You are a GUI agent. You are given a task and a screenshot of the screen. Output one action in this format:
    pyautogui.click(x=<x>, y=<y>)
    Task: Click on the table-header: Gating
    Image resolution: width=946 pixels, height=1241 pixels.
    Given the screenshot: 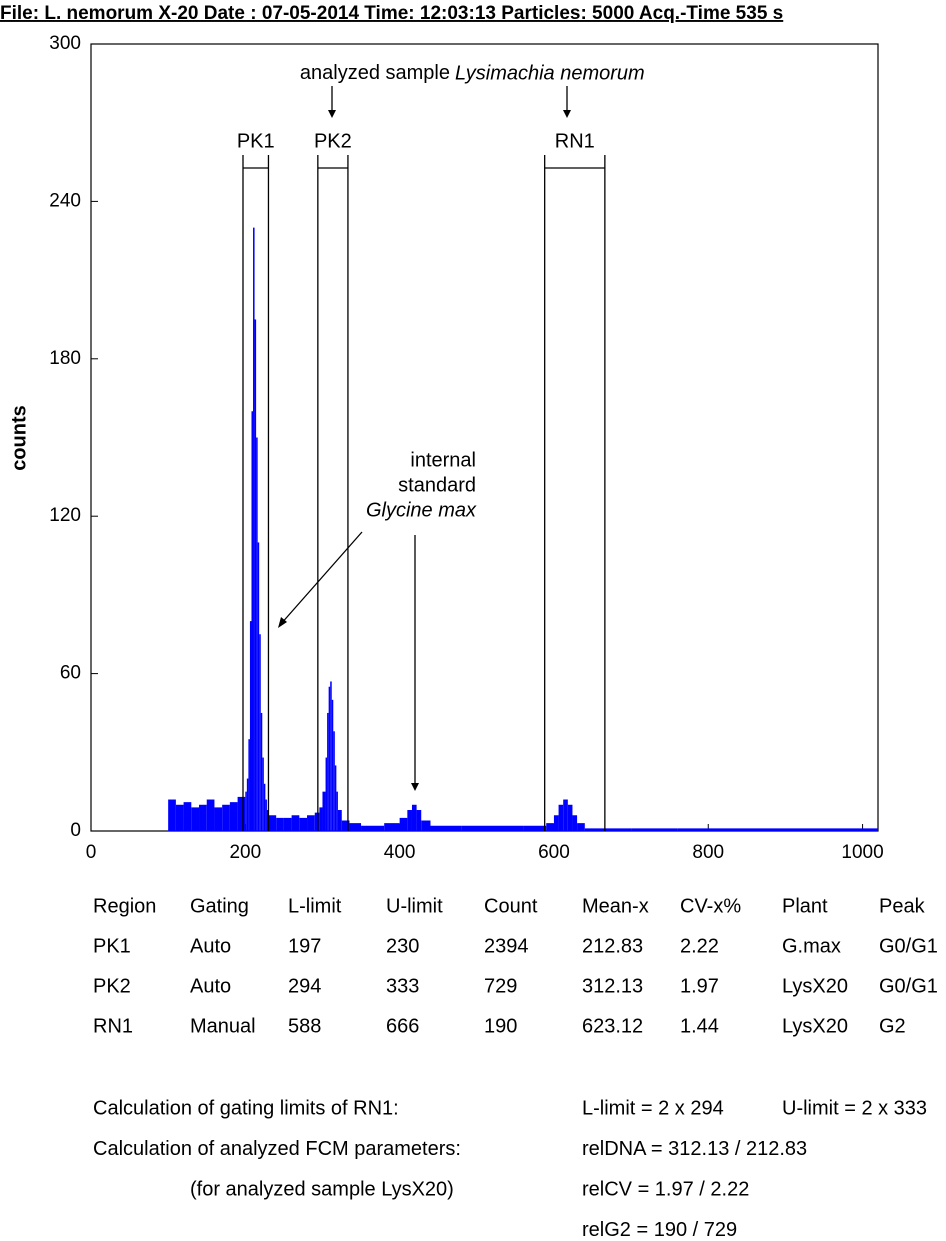 What is the action you would take?
    pyautogui.click(x=219, y=906)
    